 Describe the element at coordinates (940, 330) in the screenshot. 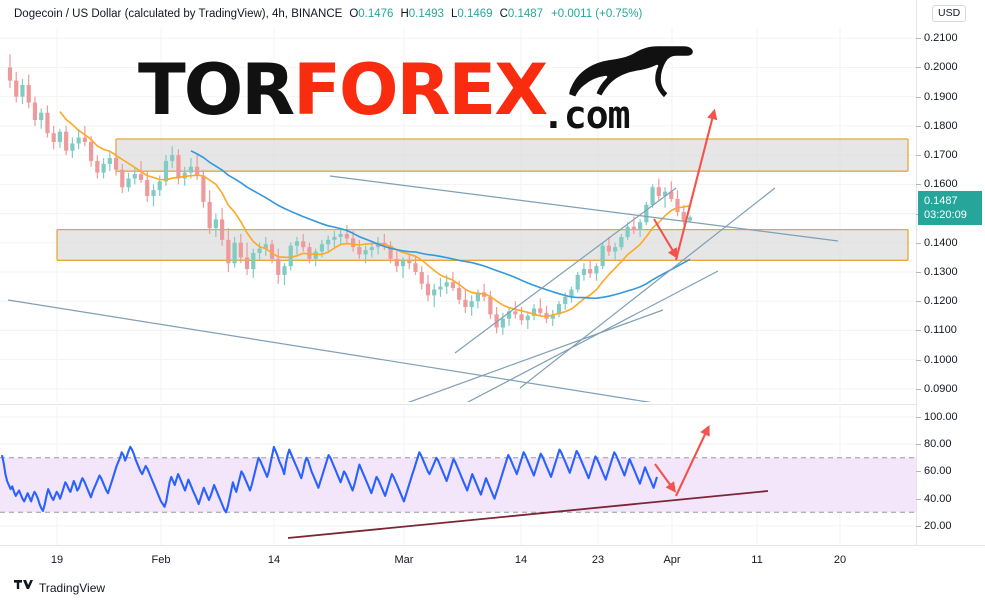

I see `price-axis-tick: 0.1100` at that location.